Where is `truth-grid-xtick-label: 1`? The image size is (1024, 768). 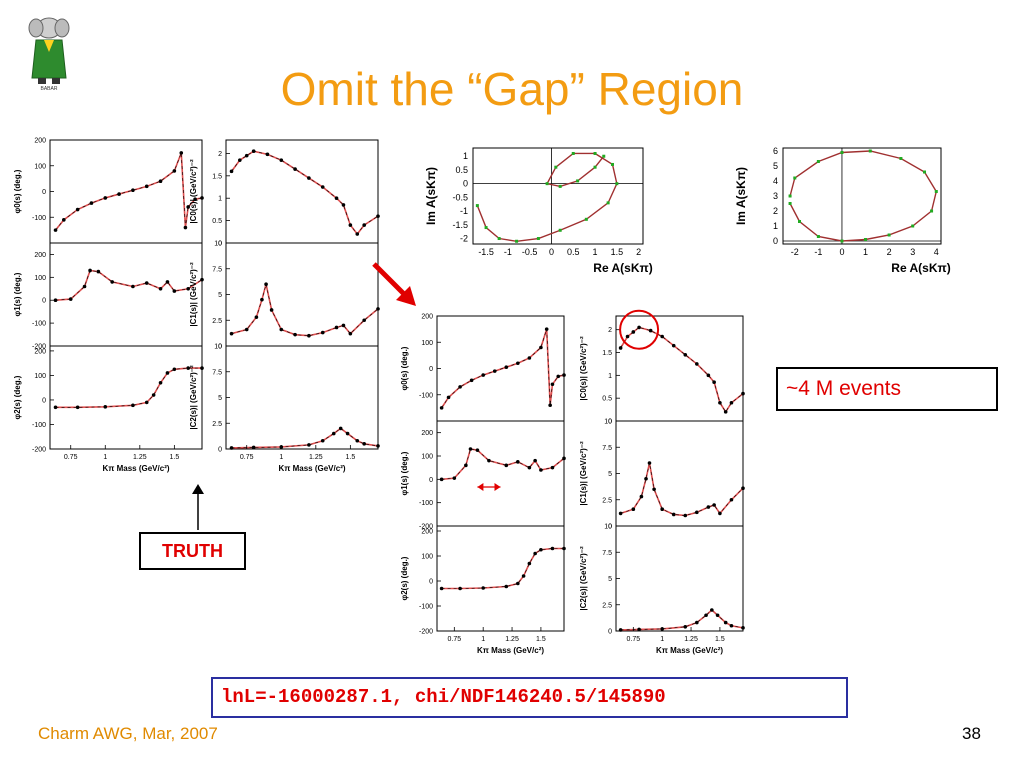 truth-grid-xtick-label: 1 is located at coordinates (281, 457).